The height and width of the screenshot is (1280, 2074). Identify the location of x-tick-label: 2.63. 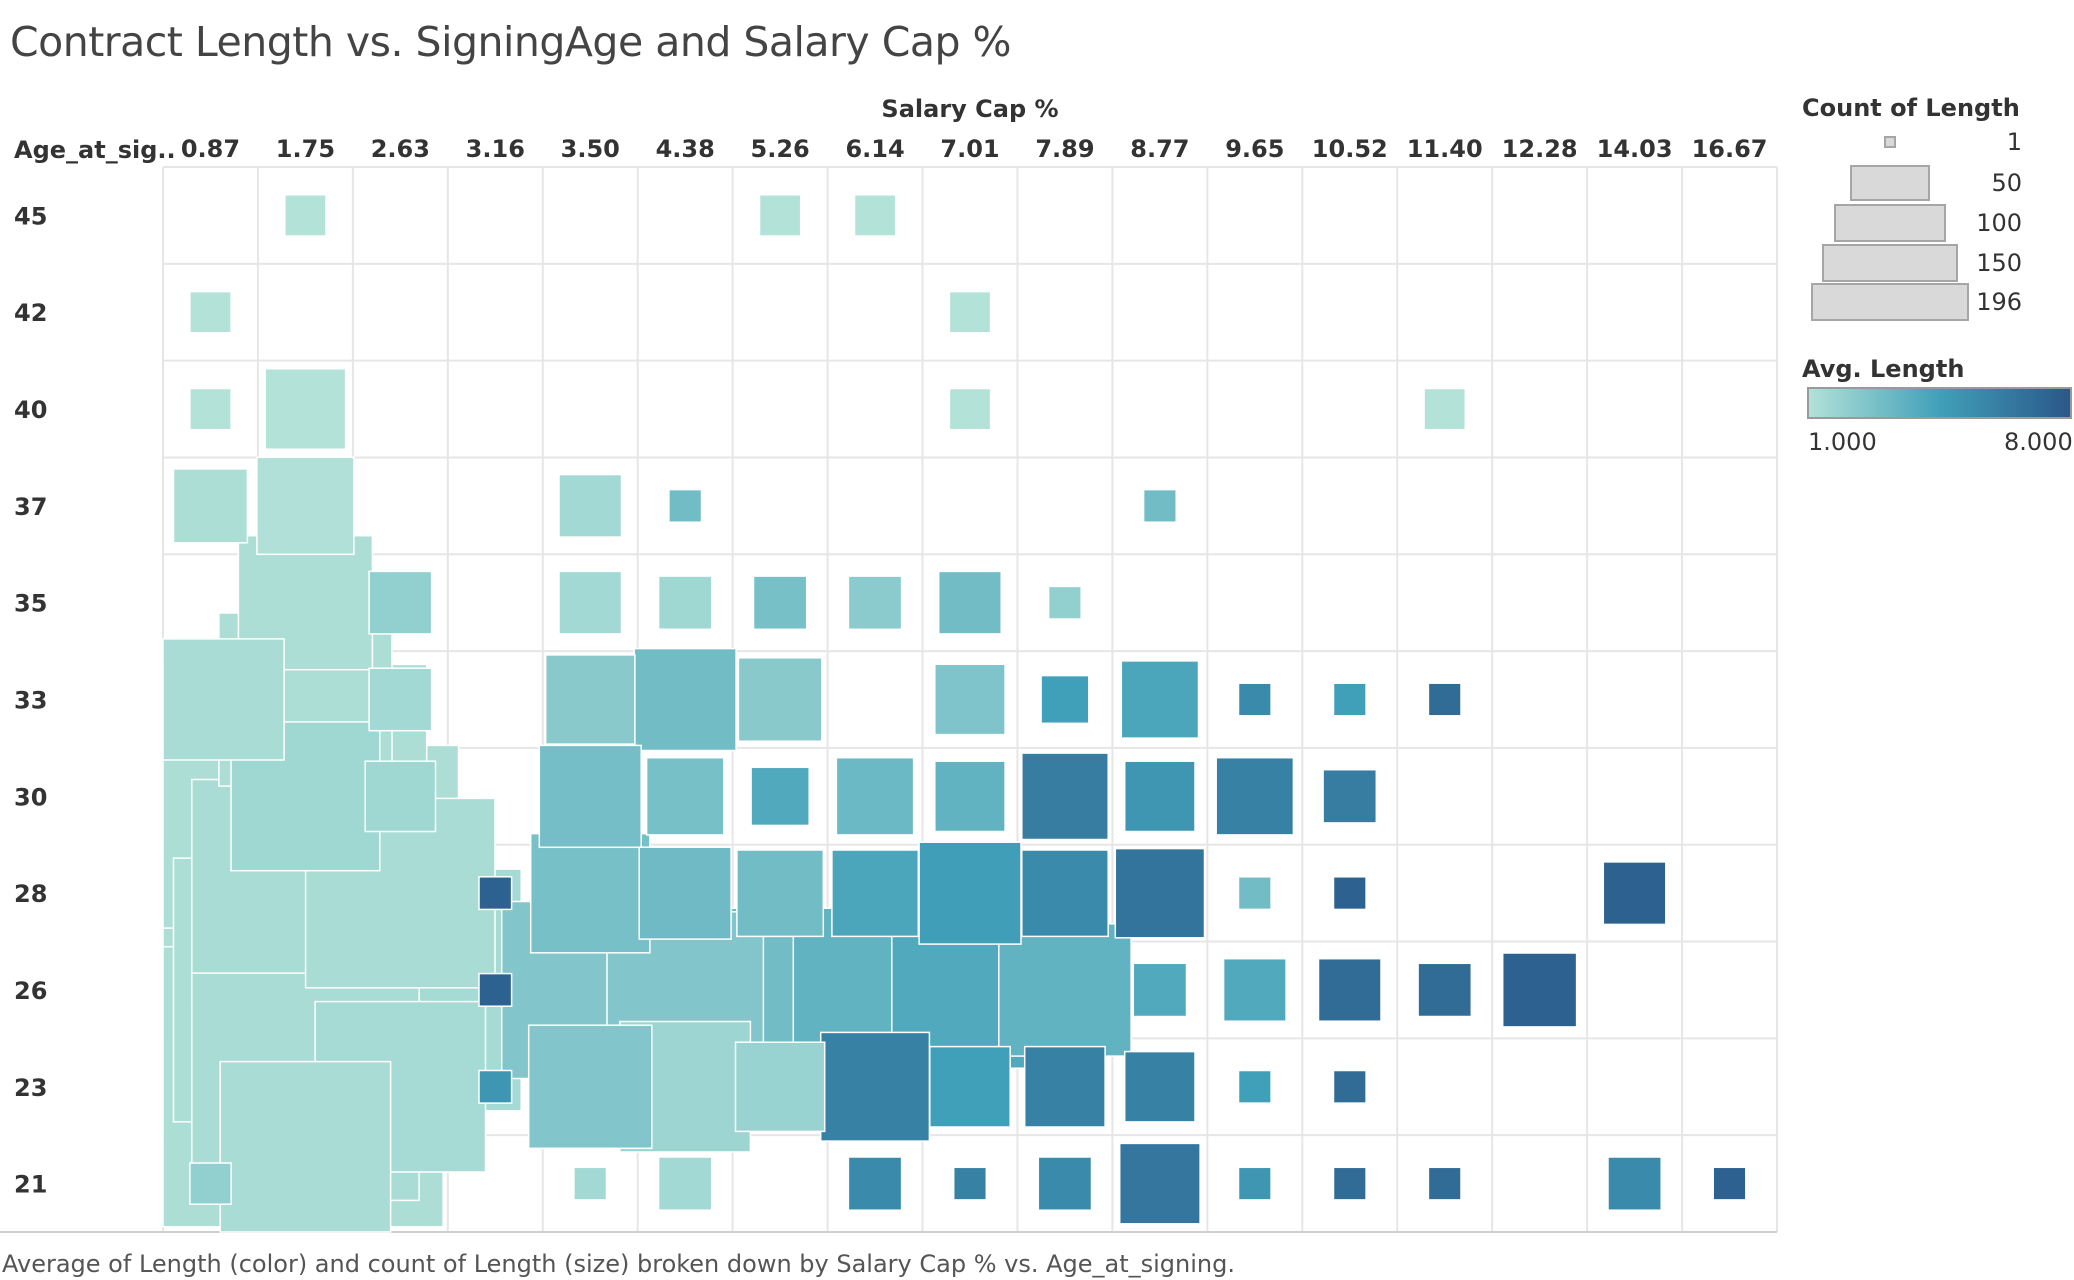
(400, 149).